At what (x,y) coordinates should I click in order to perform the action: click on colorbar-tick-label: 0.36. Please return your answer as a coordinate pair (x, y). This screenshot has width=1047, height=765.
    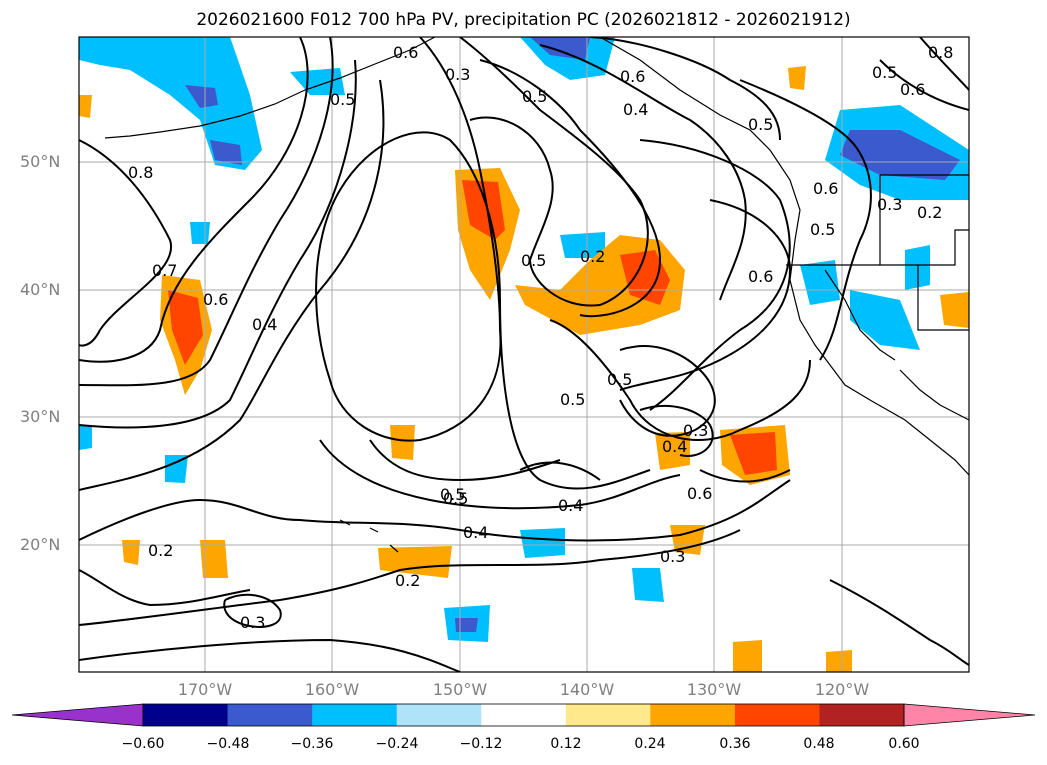
    Looking at the image, I should click on (735, 744).